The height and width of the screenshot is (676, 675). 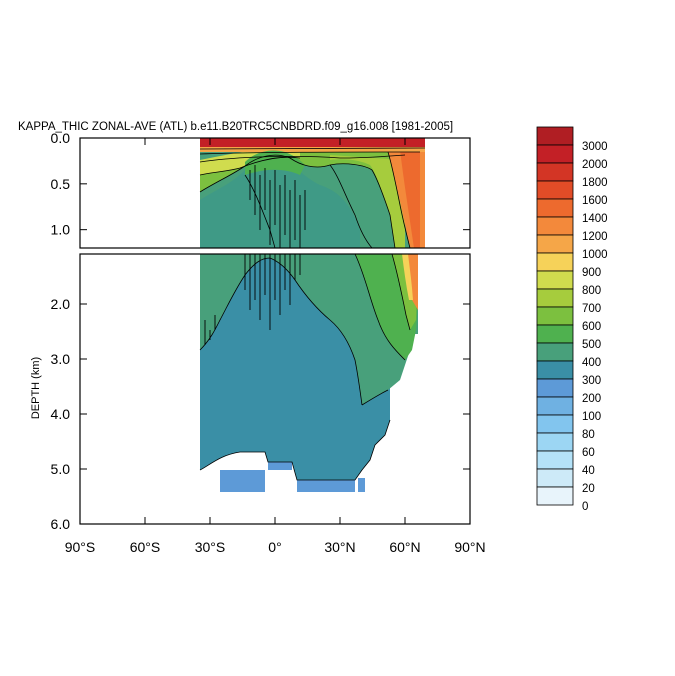 What do you see at coordinates (588, 435) in the screenshot?
I see `colorbar-label: 80` at bounding box center [588, 435].